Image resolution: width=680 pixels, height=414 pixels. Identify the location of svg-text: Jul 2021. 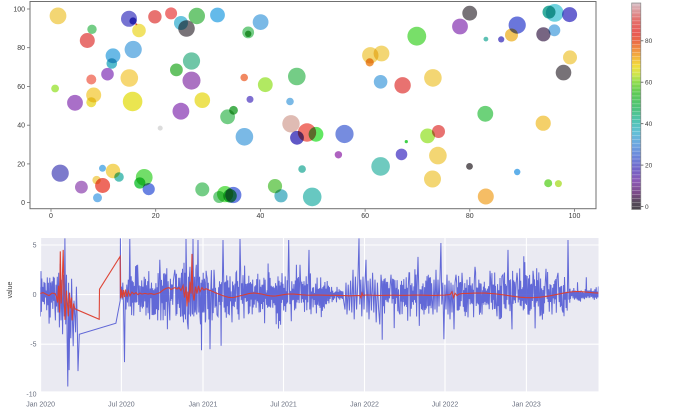
(283, 405).